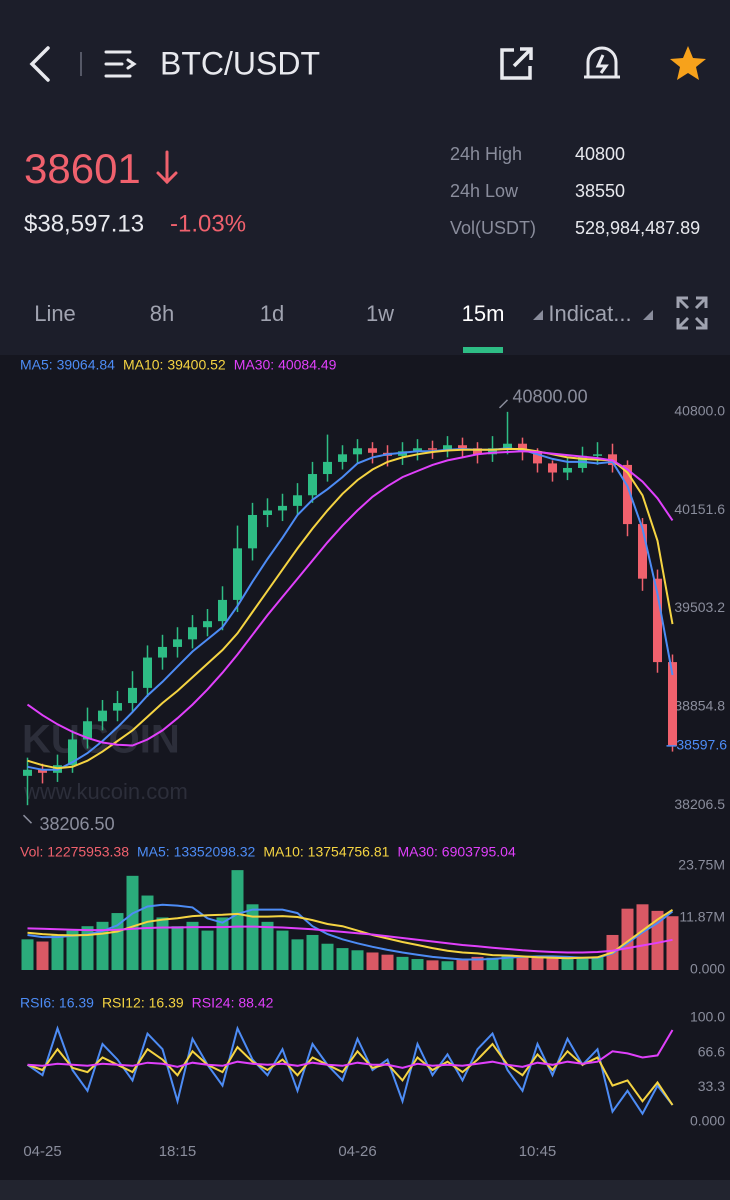 The width and height of the screenshot is (730, 1200). I want to click on last-price-label: 38597.6, so click(701, 745).